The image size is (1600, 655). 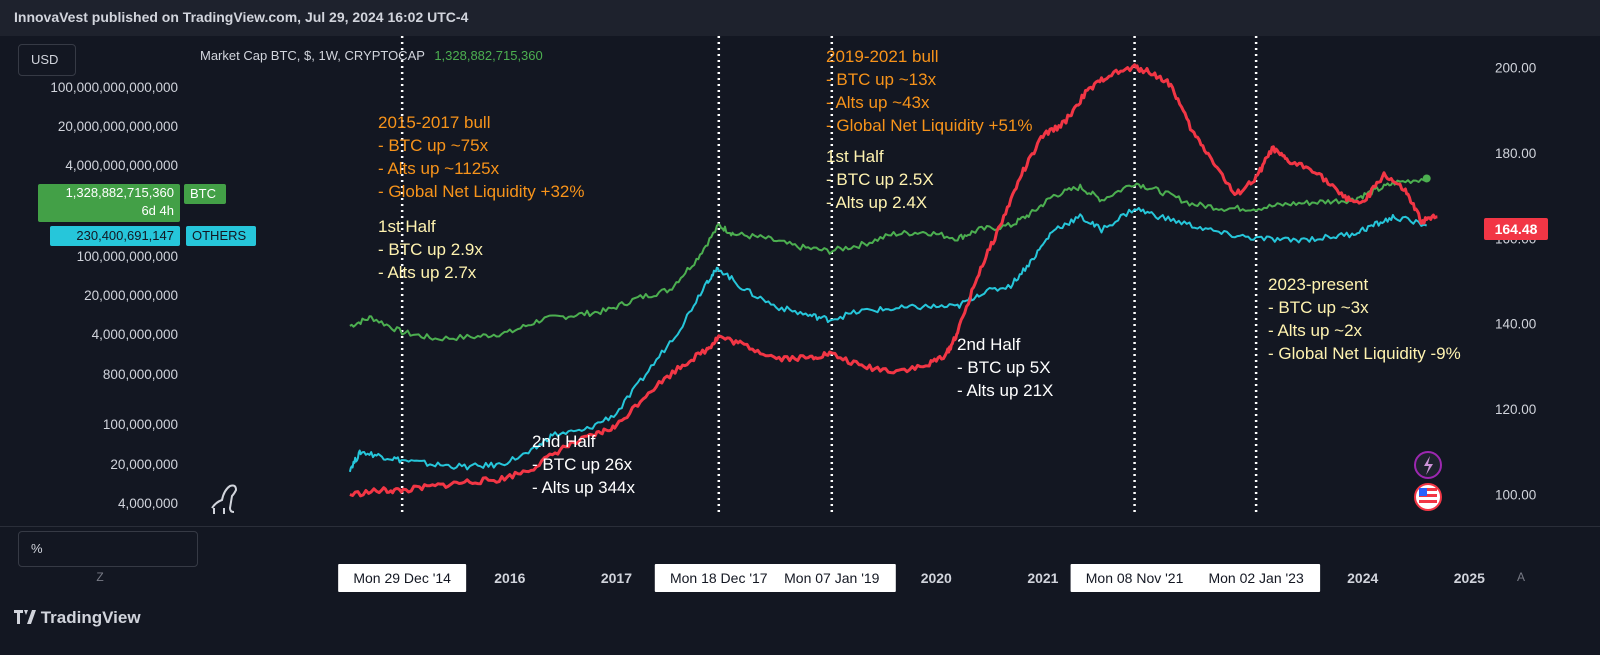 I want to click on annotation-3-line-0: 2019-2021 bull, so click(x=882, y=56).